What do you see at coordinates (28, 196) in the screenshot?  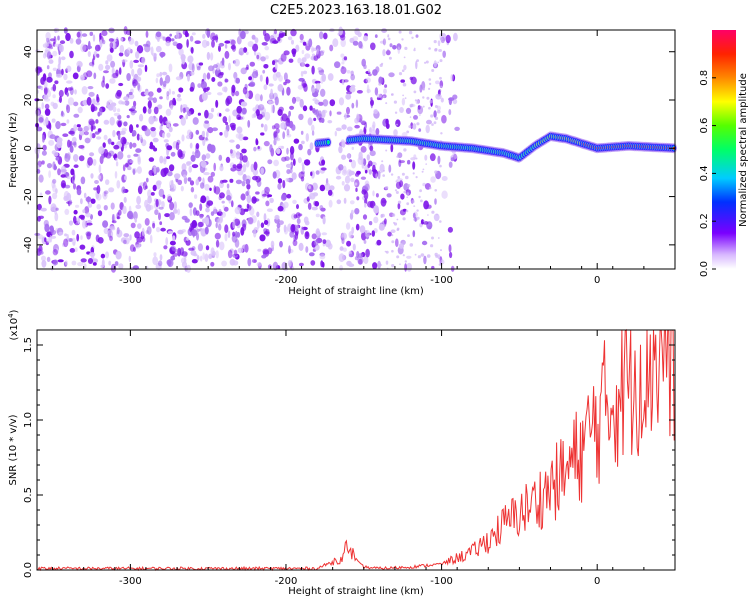 I see `spectrogram-y-tick-label: -20` at bounding box center [28, 196].